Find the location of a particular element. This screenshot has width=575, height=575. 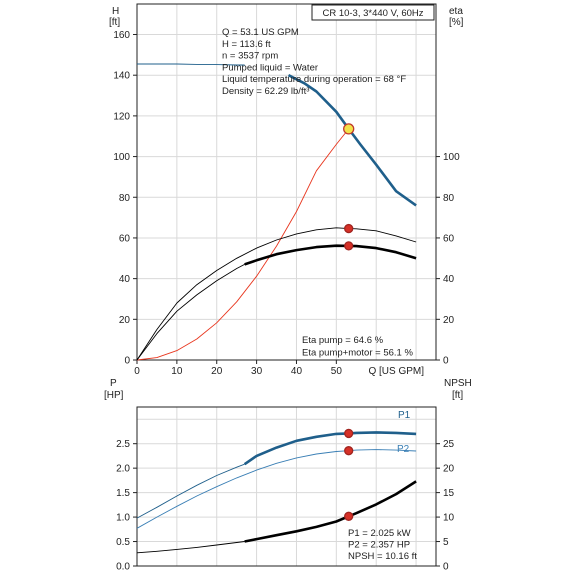

title-box is located at coordinates (373, 12).